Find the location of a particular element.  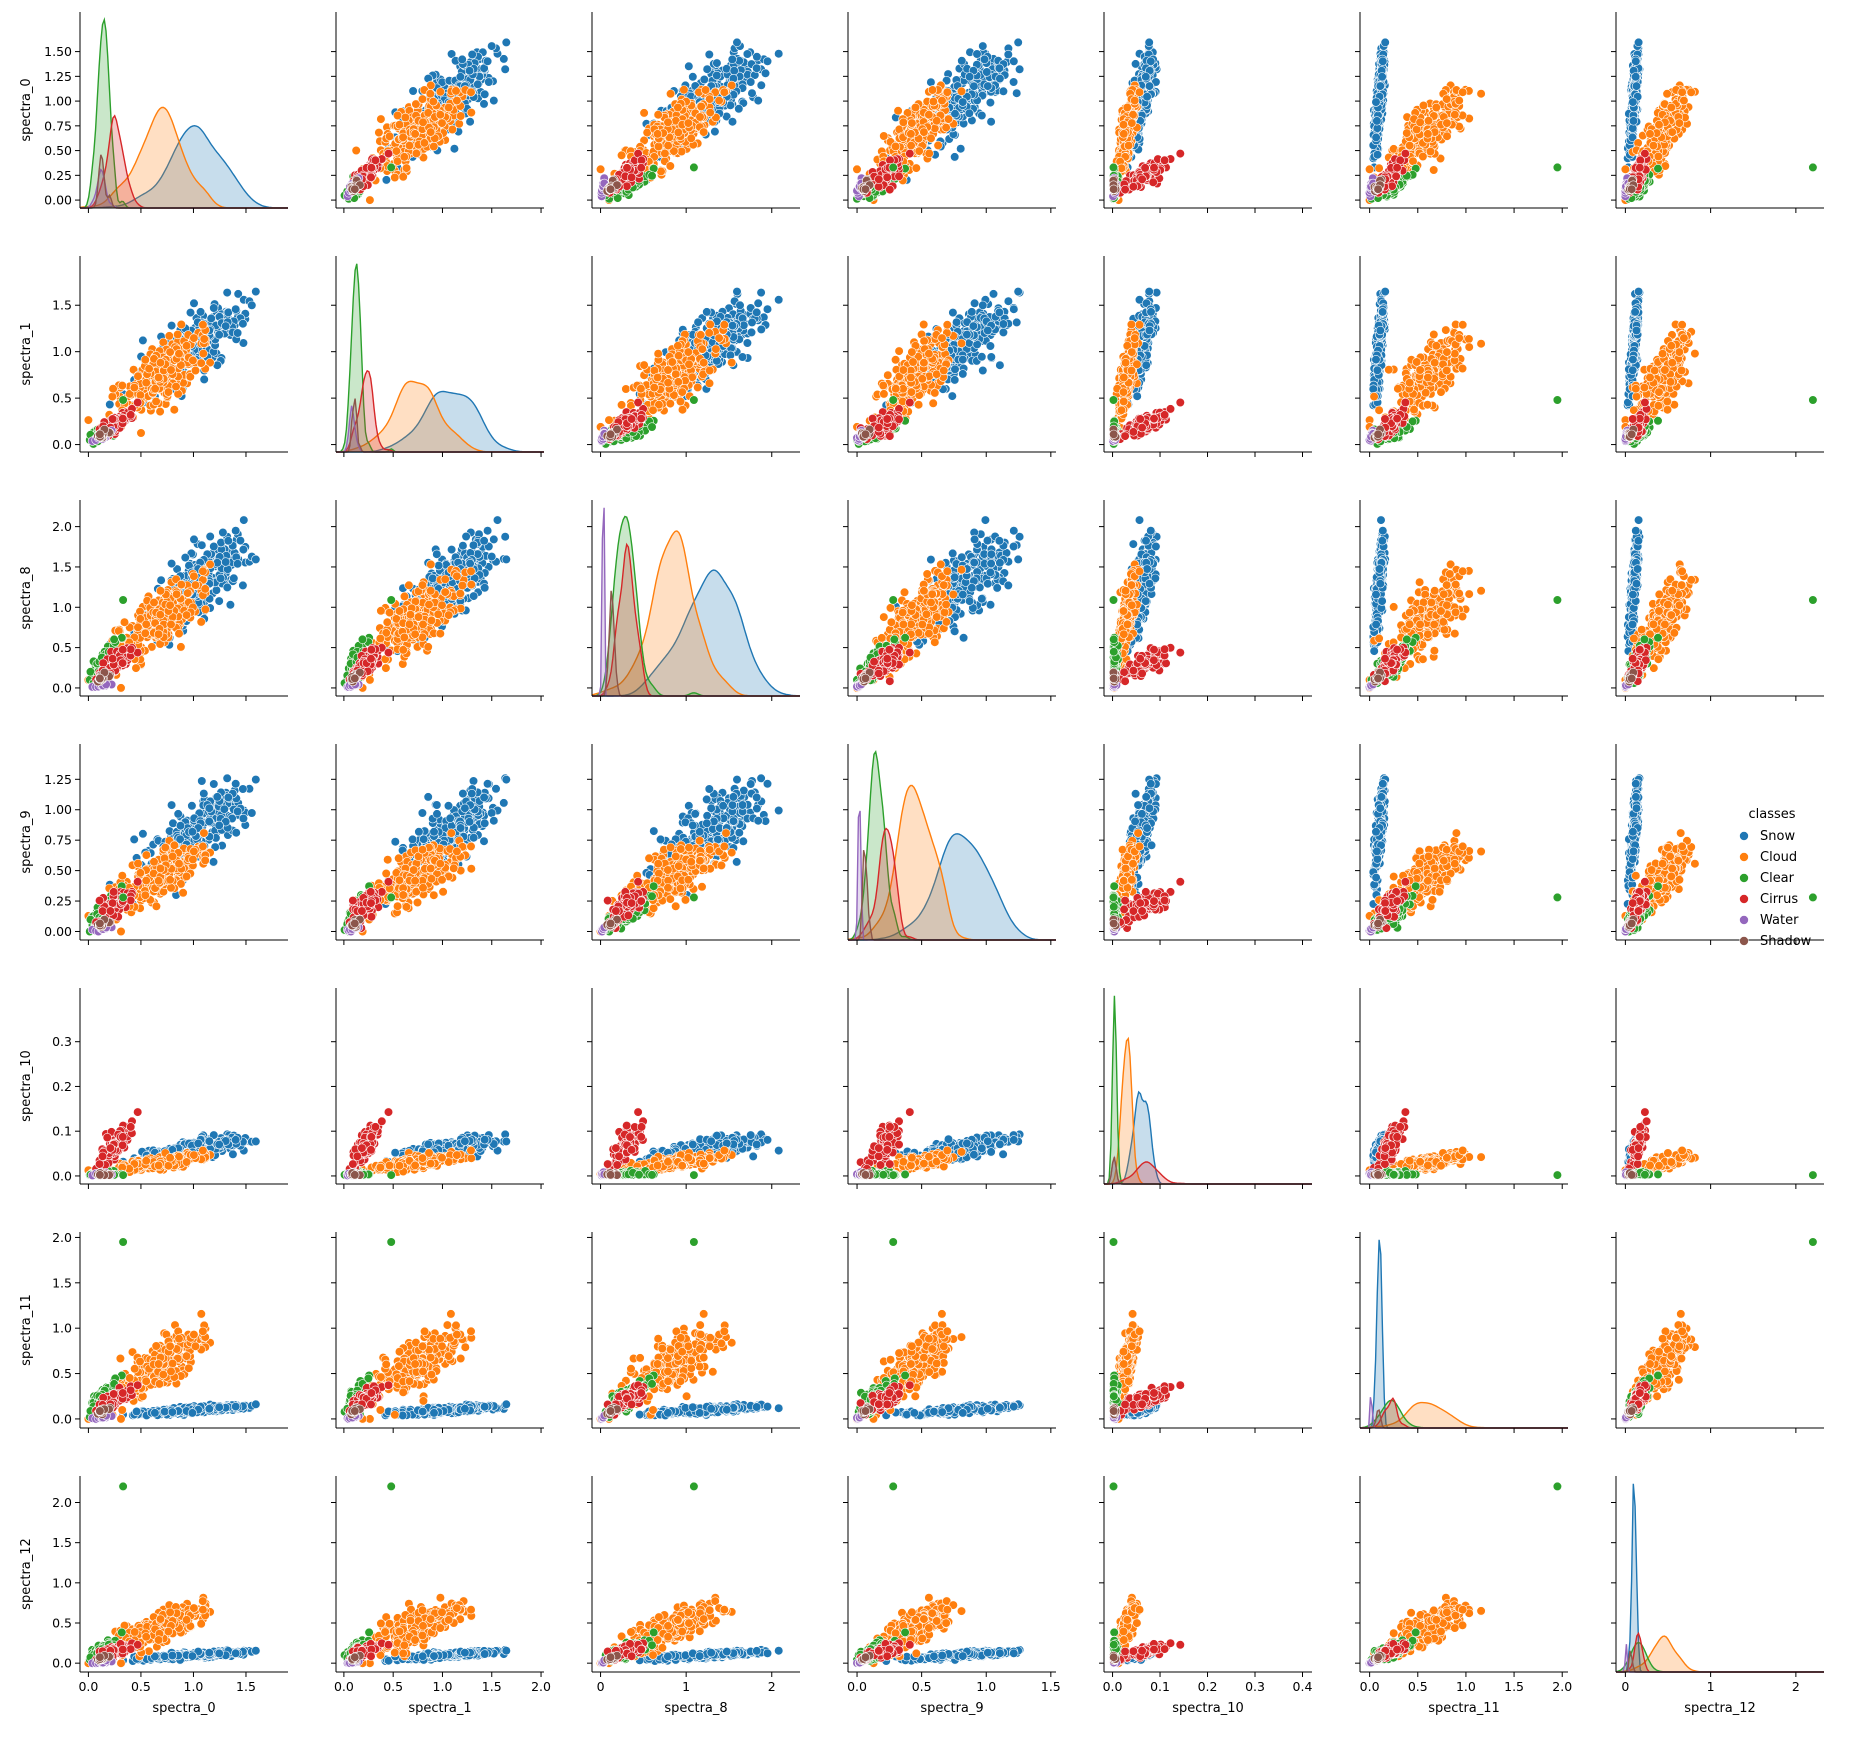

panel-spectra_1-vs-spectra_0: 0.00.51.01.5 is located at coordinates (170, 356).